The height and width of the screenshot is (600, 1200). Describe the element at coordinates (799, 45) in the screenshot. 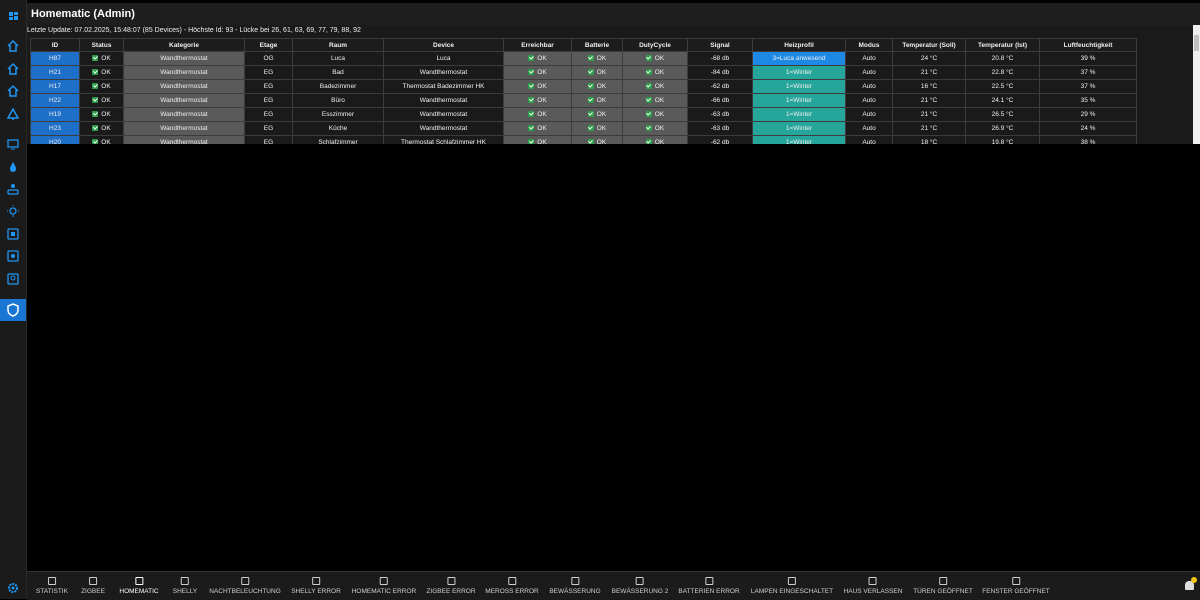

I see `column-header: Heizprofil` at that location.